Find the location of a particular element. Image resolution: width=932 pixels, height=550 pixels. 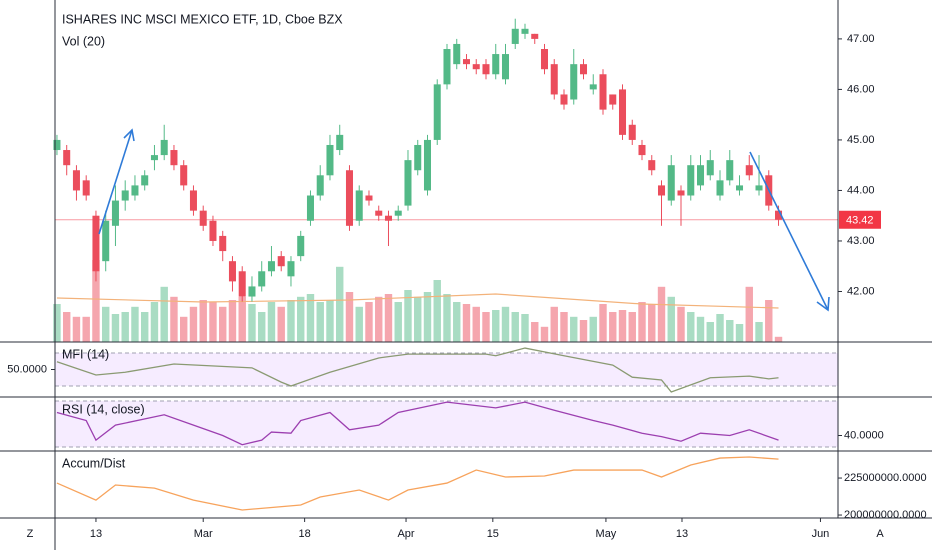

arrow-up is located at coordinates (115, 182).